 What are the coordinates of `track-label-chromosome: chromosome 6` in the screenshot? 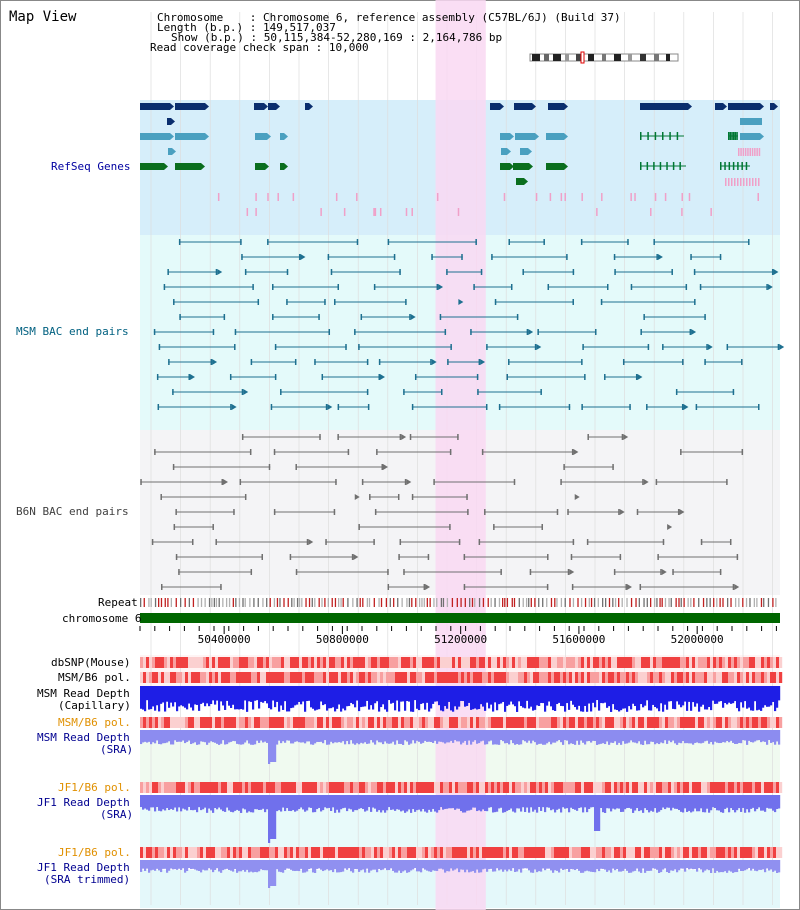 It's located at (102, 618).